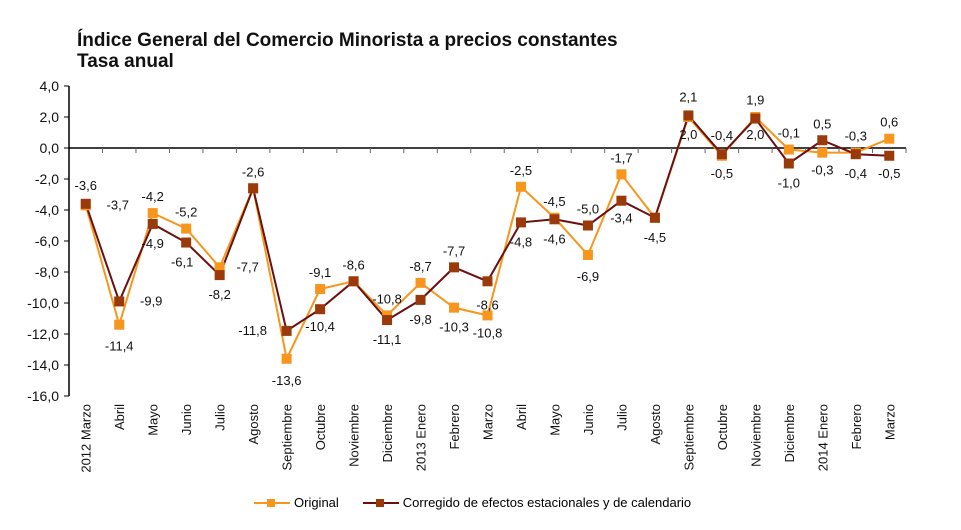  What do you see at coordinates (454, 327) in the screenshot?
I see `data-label-original: -10,3` at bounding box center [454, 327].